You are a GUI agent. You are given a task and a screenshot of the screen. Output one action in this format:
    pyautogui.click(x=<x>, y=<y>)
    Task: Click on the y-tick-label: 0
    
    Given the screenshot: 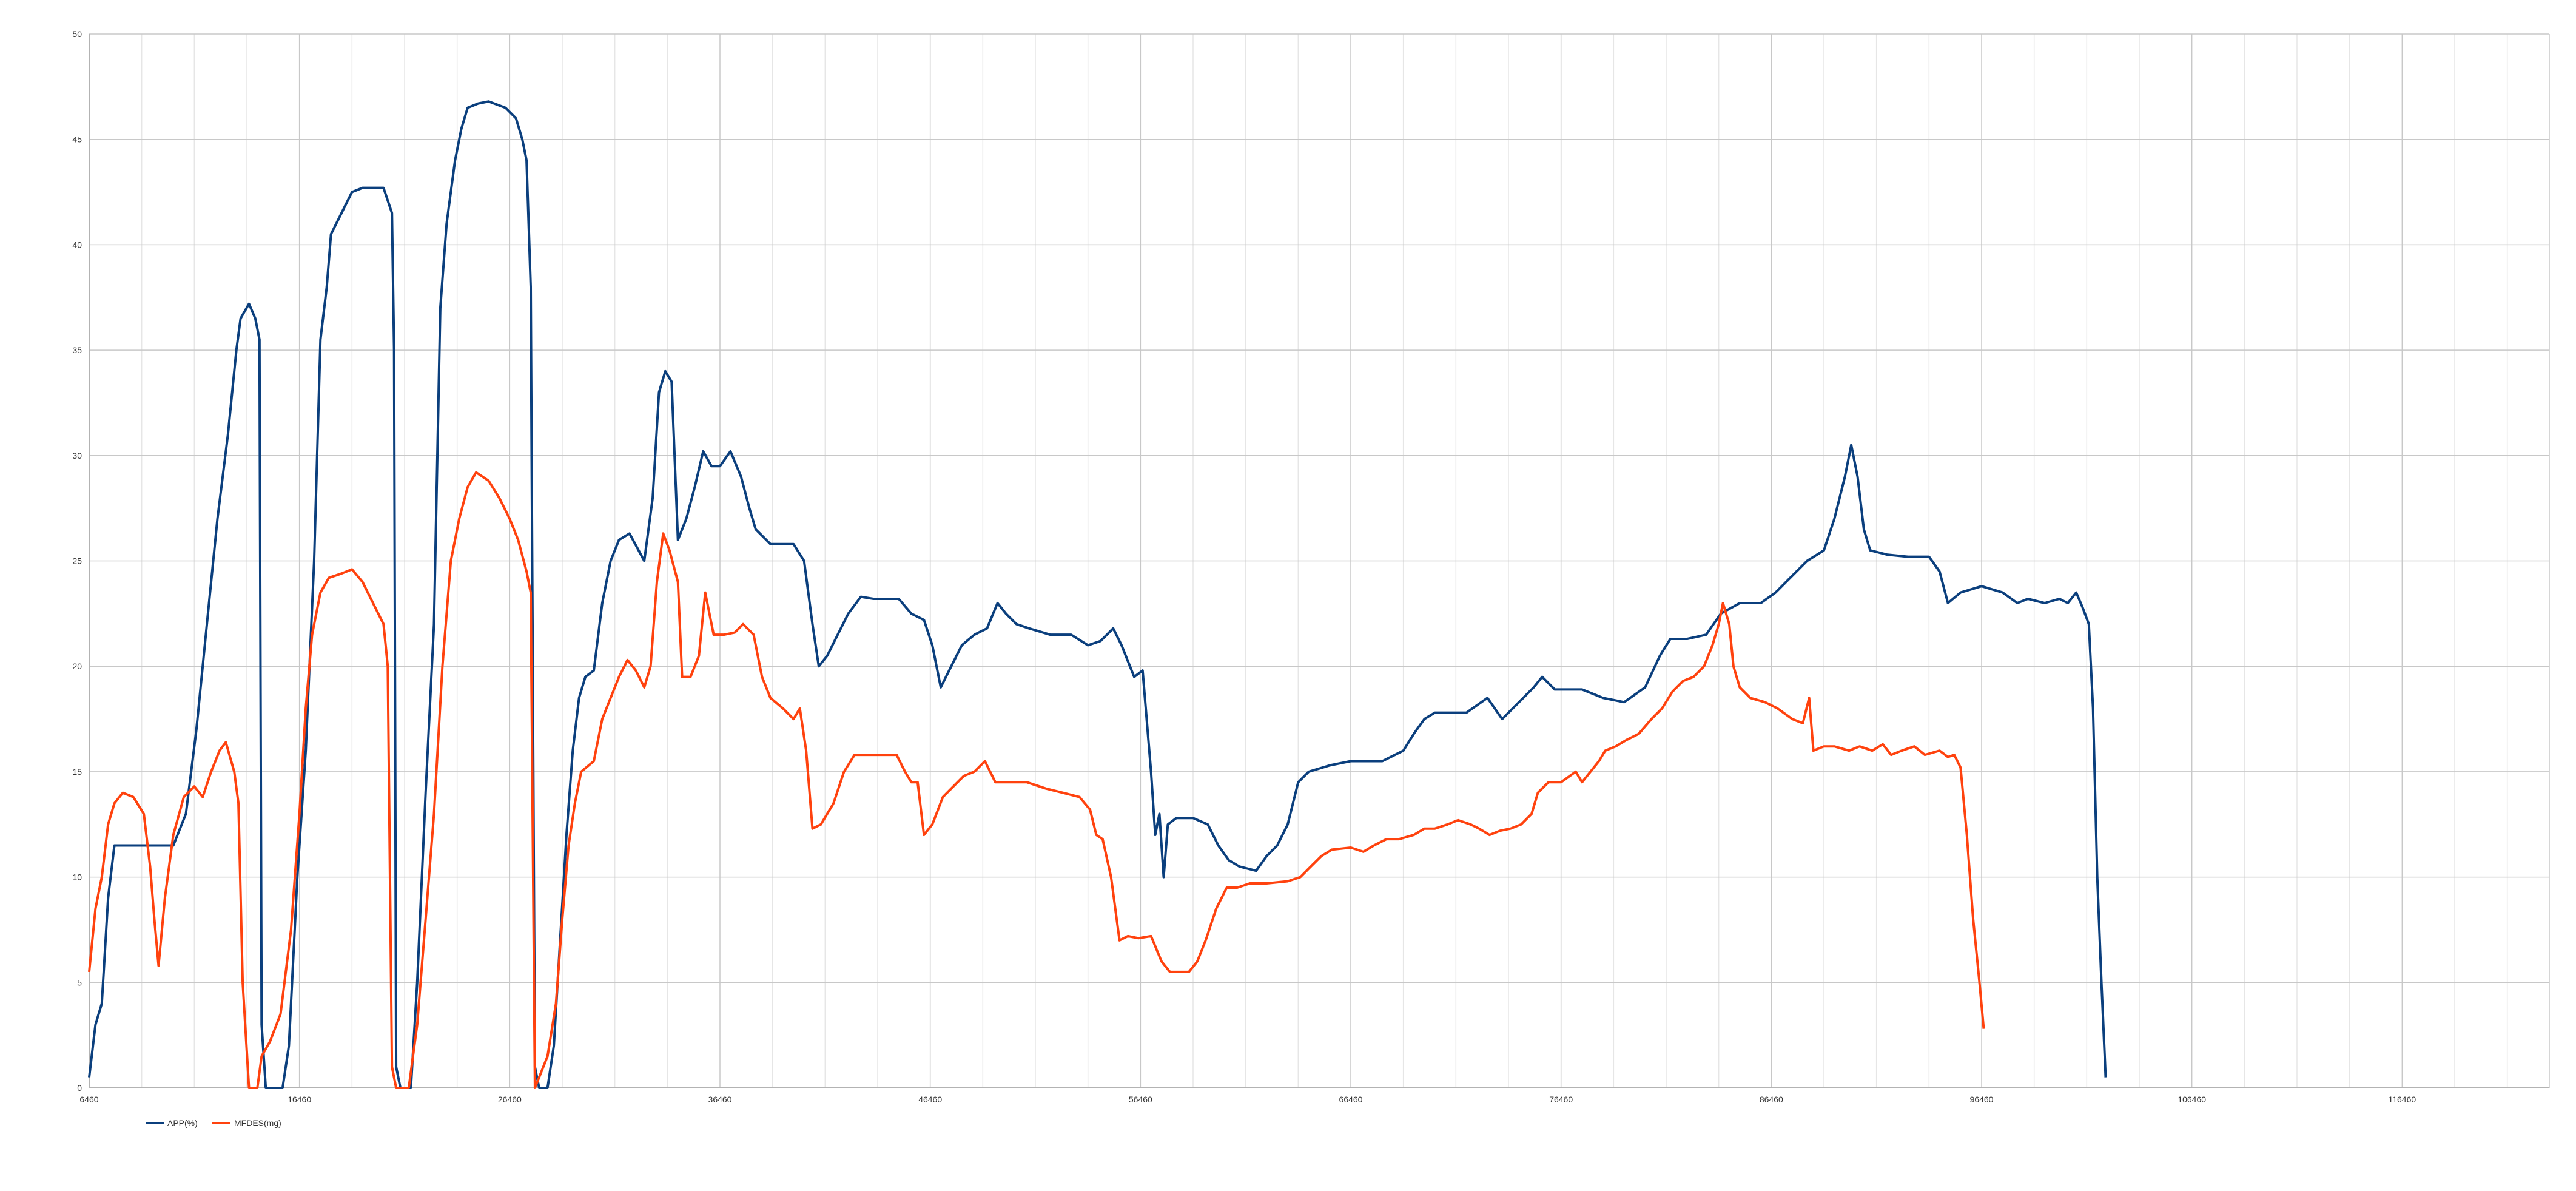 What is the action you would take?
    pyautogui.click(x=79, y=1088)
    